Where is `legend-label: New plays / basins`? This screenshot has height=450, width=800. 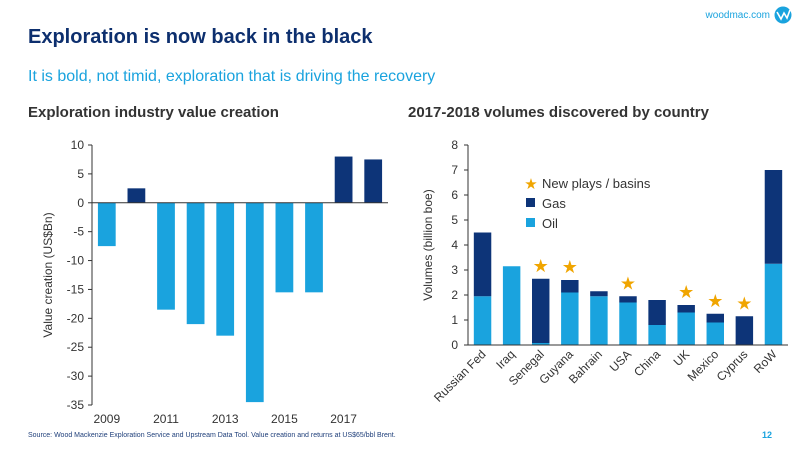 legend-label: New plays / basins is located at coordinates (596, 183).